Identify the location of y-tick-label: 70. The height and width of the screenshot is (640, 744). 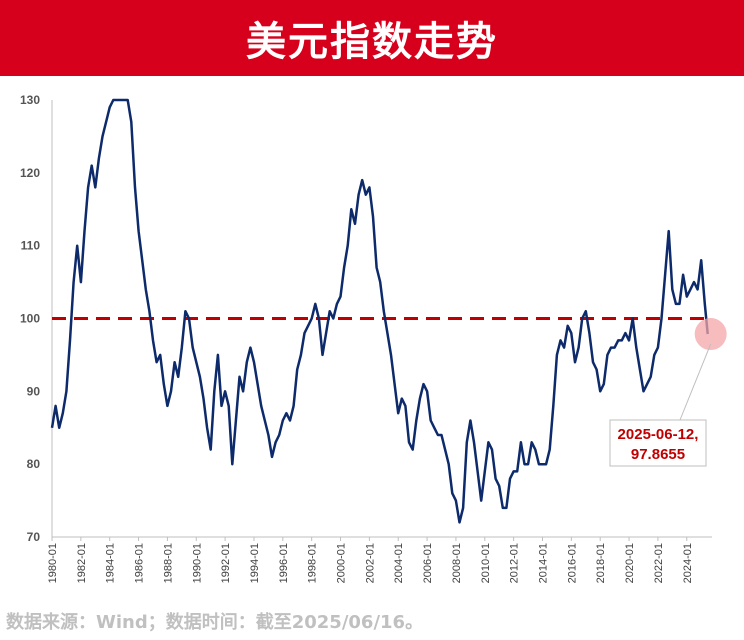
(34, 537).